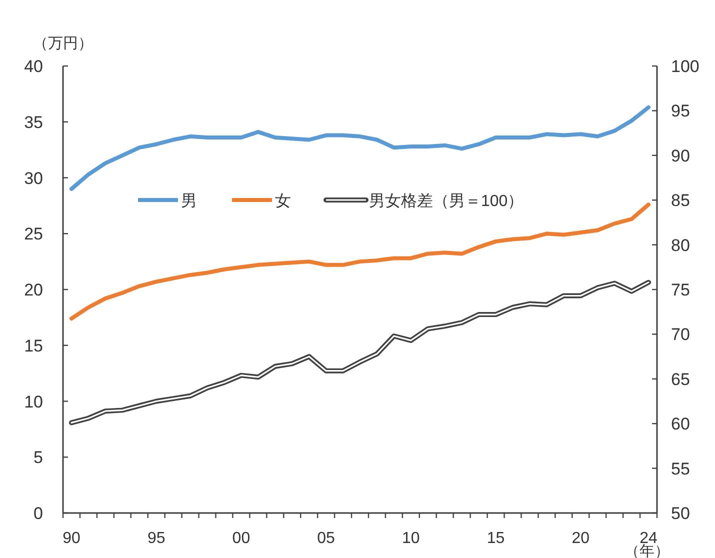 The width and height of the screenshot is (715, 558). I want to click on y-tick-label: 35, so click(33, 122).